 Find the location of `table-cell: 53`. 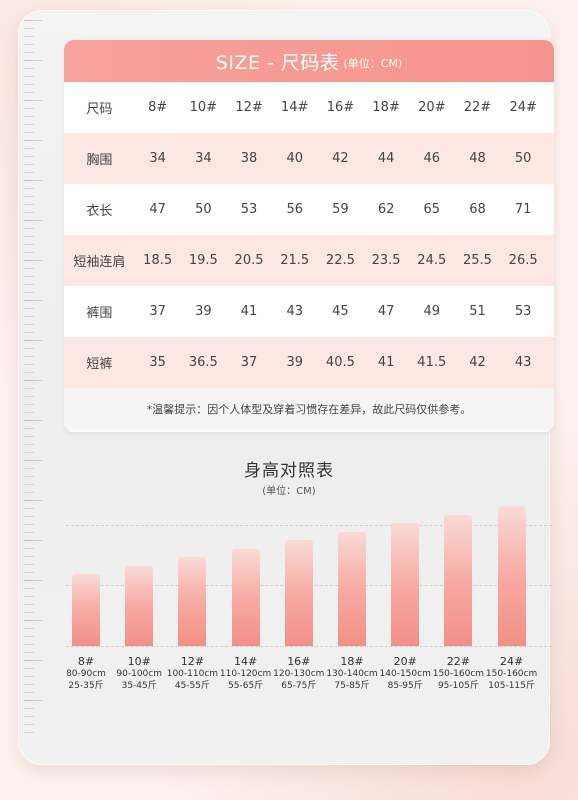

table-cell: 53 is located at coordinates (523, 311).